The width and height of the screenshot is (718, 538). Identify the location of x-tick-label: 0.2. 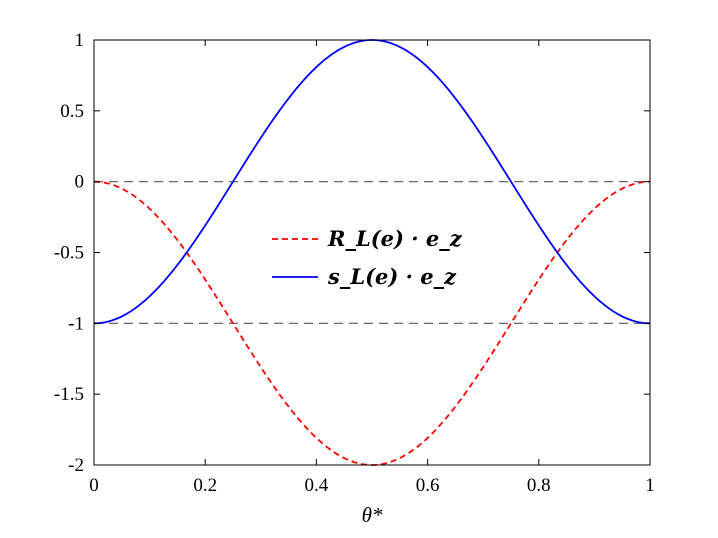
(205, 485).